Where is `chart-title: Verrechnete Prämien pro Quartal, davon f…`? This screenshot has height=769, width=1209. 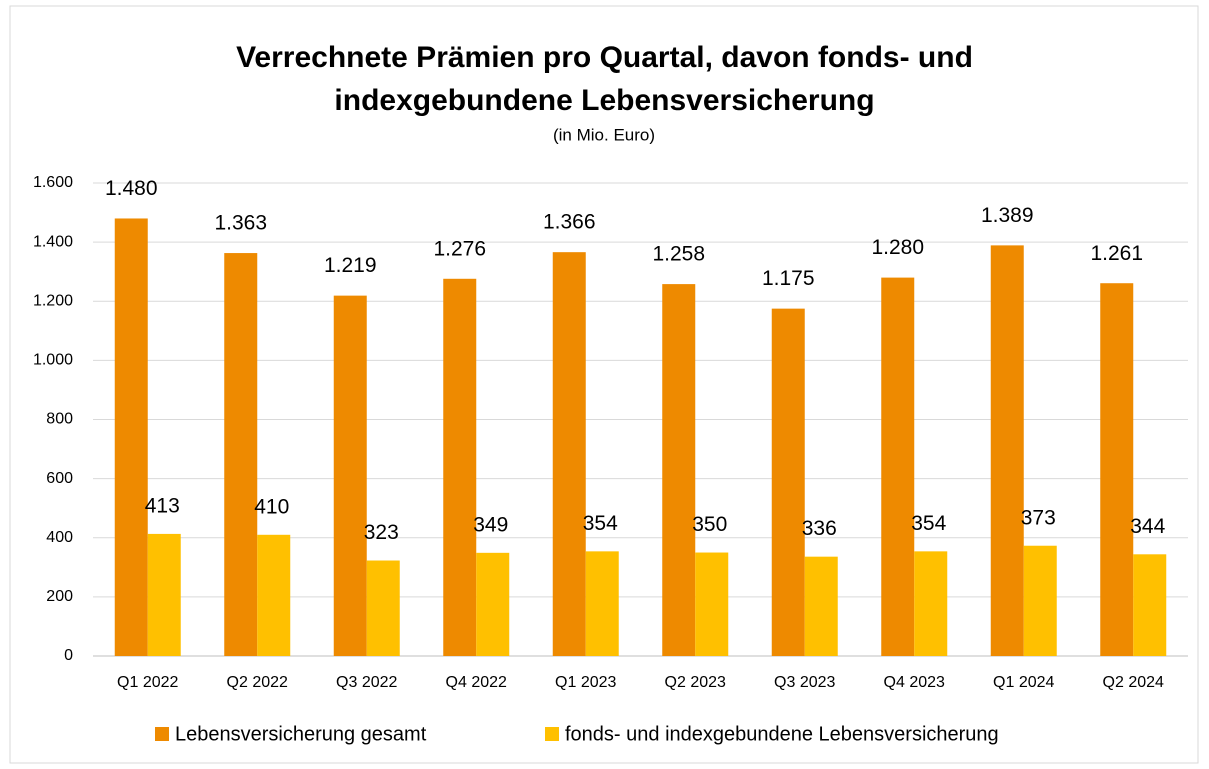
chart-title: Verrechnete Prämien pro Quartal, davon f… is located at coordinates (604, 79).